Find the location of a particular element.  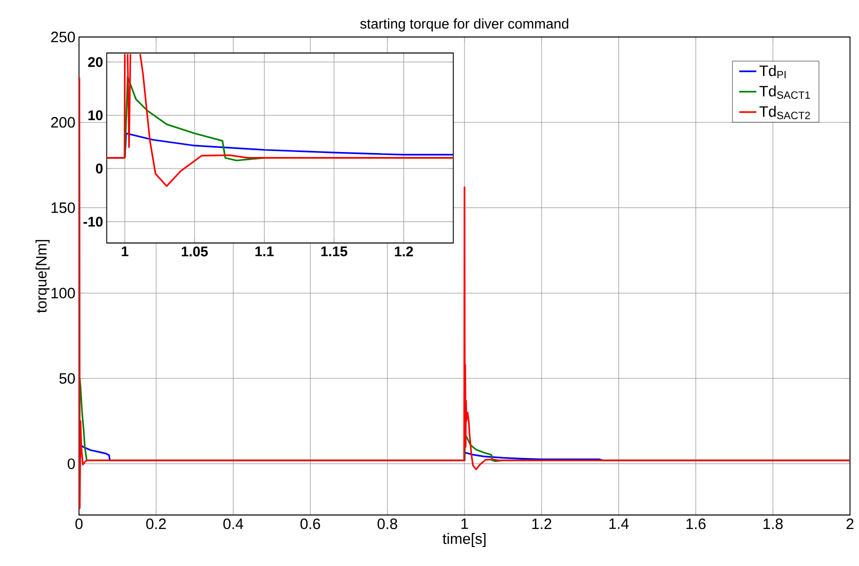

x-tick-label: 0.6 is located at coordinates (310, 524).